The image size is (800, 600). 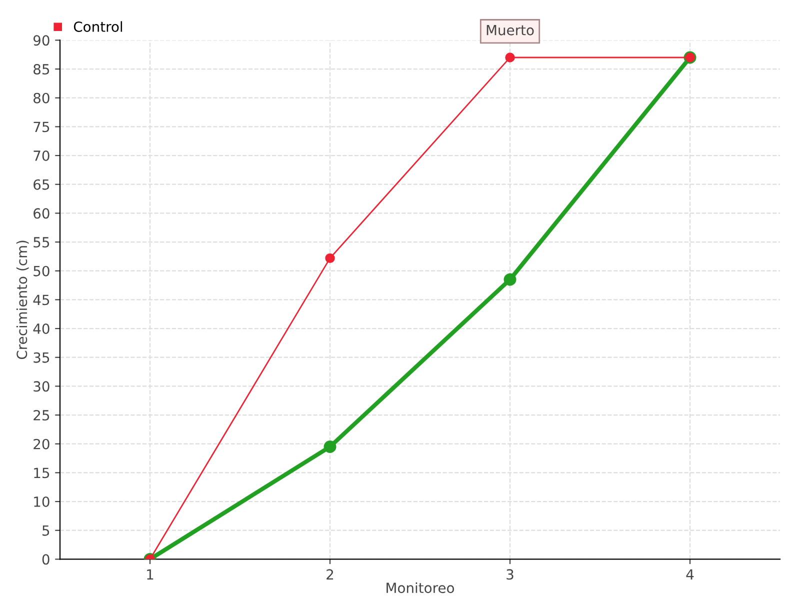 I want to click on y-tick-label: 55, so click(x=42, y=242).